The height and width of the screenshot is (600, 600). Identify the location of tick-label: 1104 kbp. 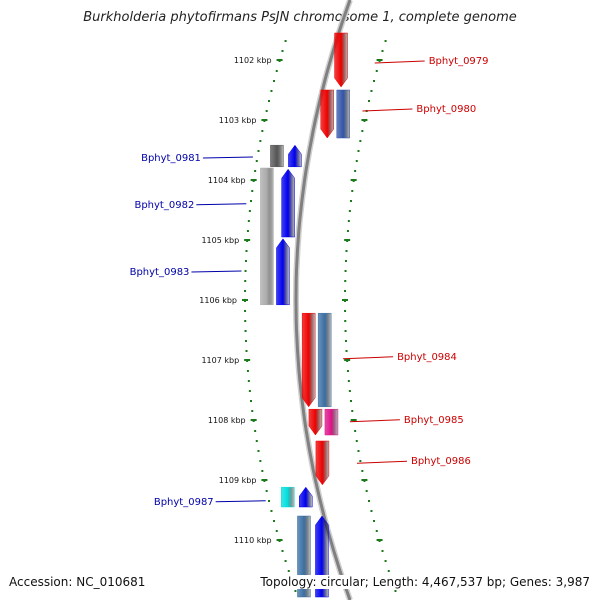
(227, 180).